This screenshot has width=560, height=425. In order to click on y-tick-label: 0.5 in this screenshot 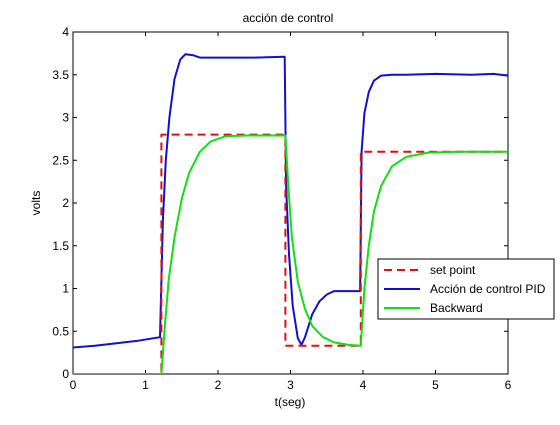, I will do `click(60, 331)`.